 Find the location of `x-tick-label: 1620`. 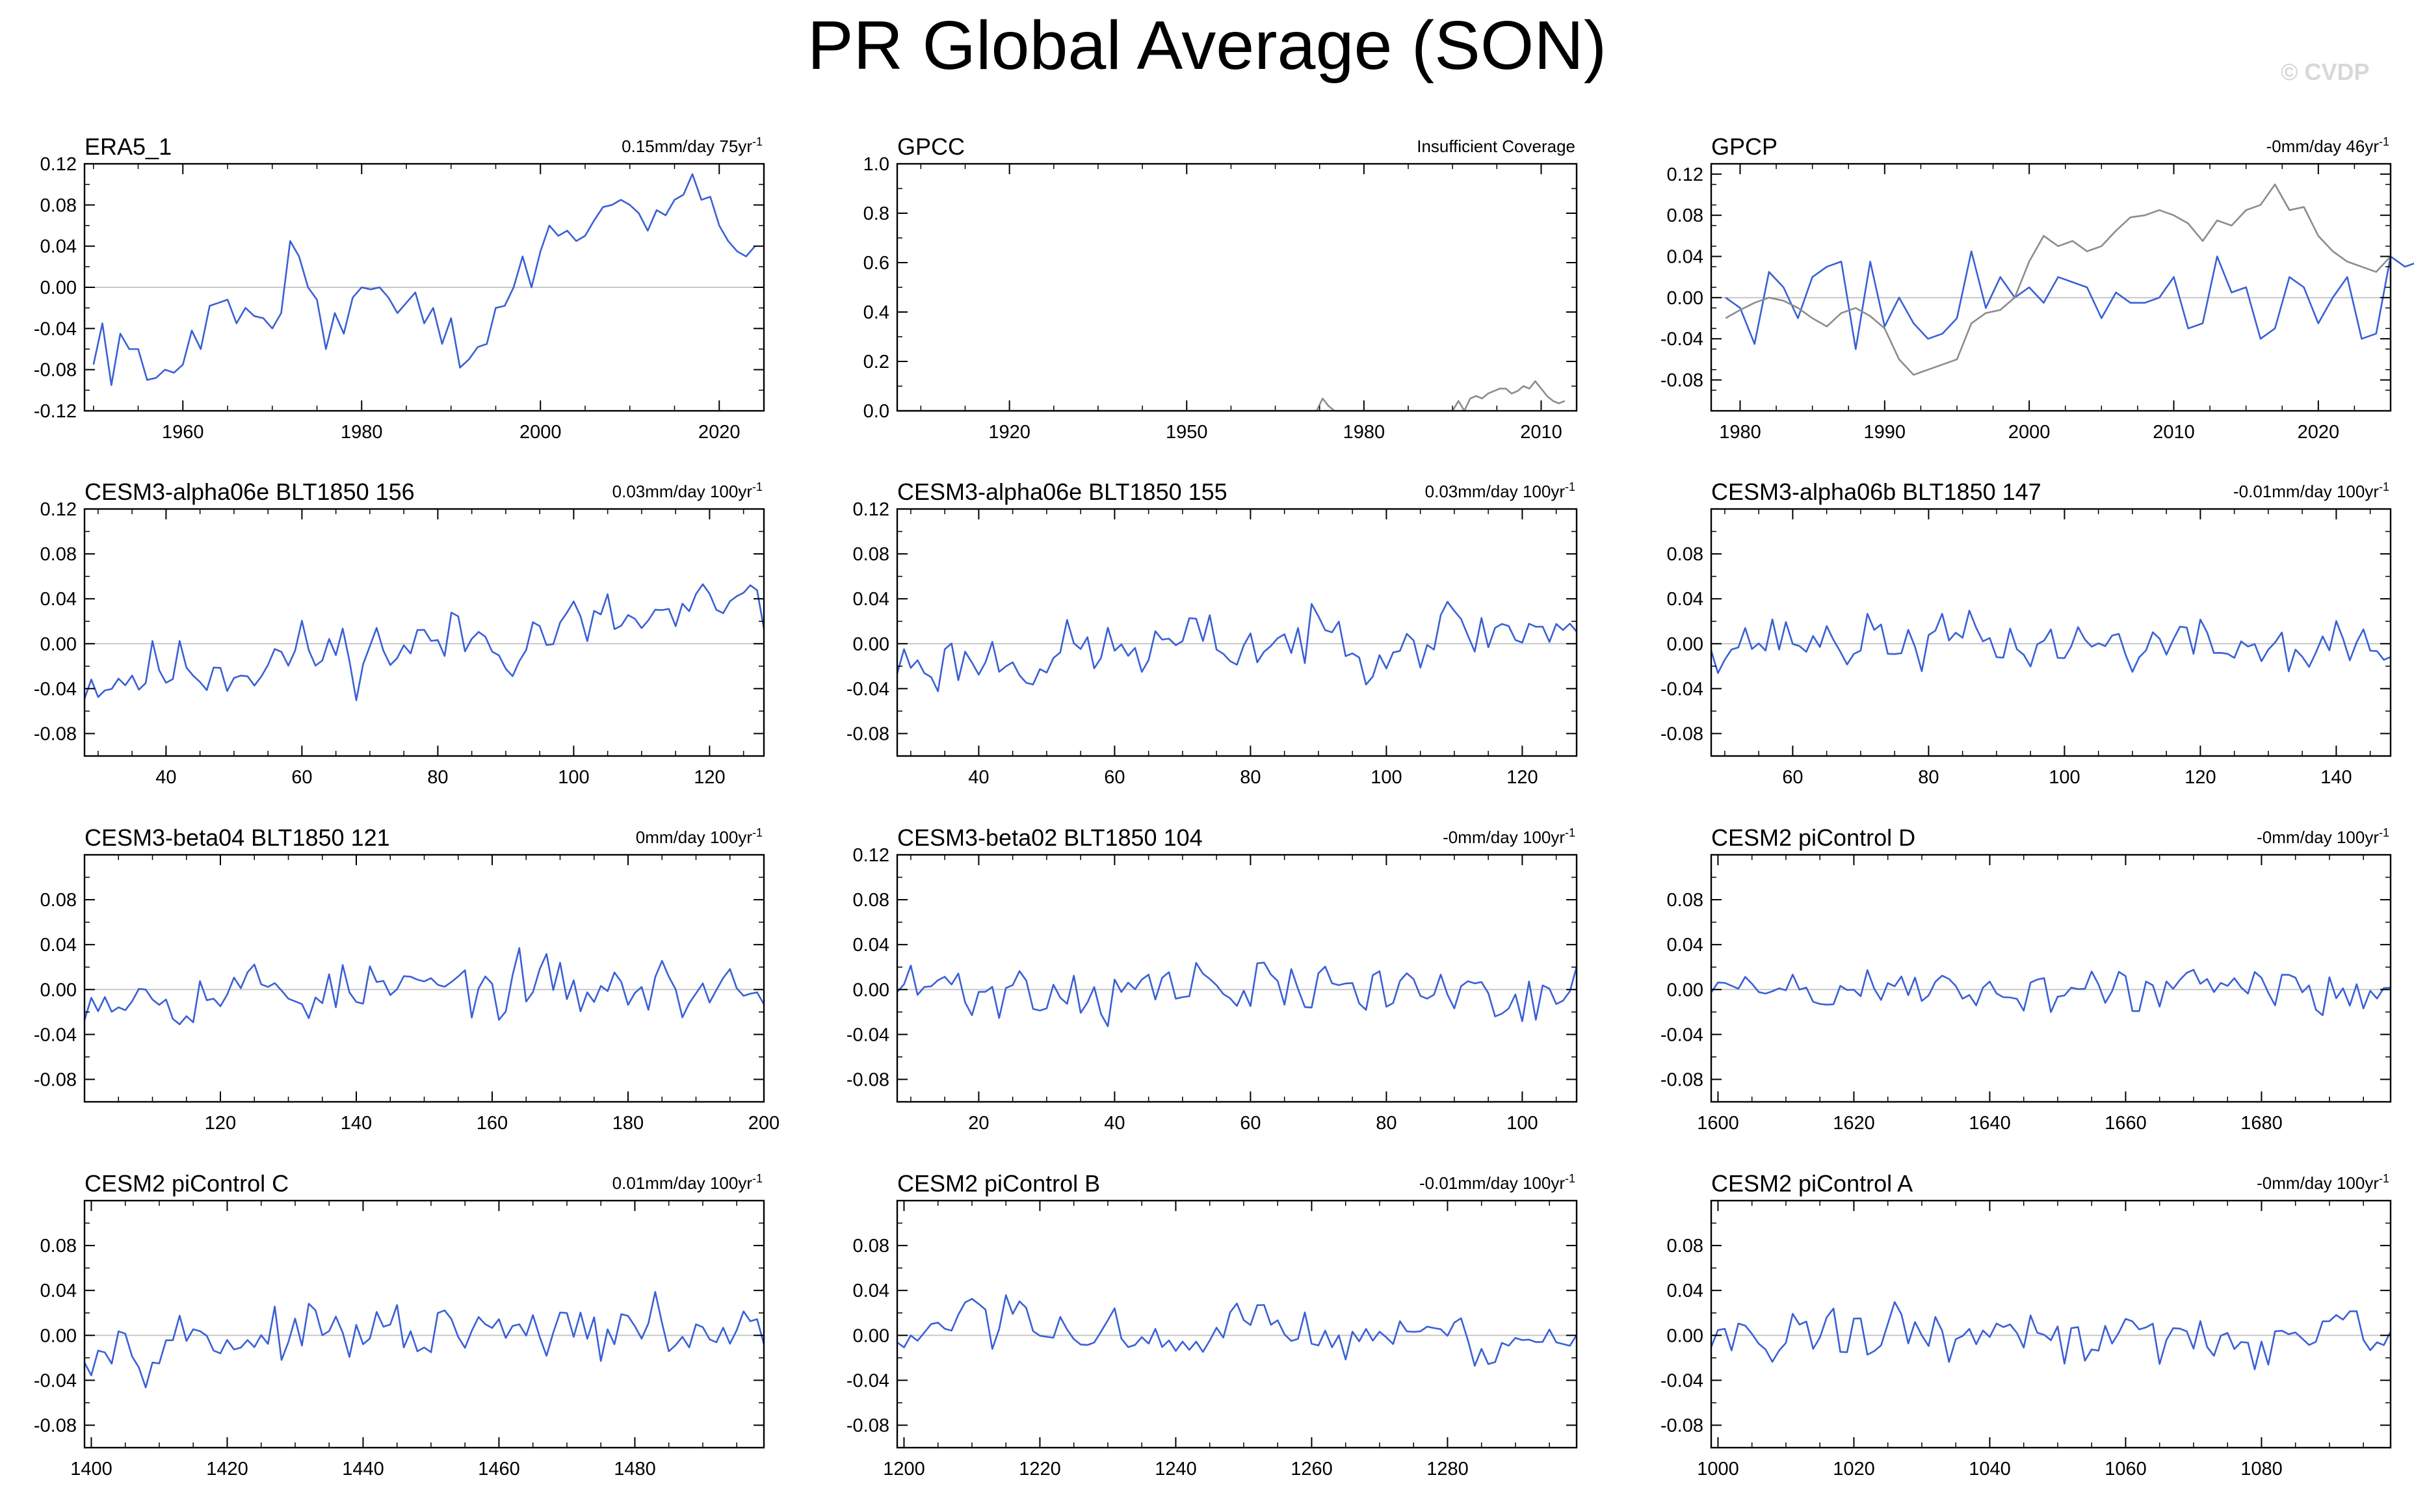

x-tick-label: 1620 is located at coordinates (1854, 1123).